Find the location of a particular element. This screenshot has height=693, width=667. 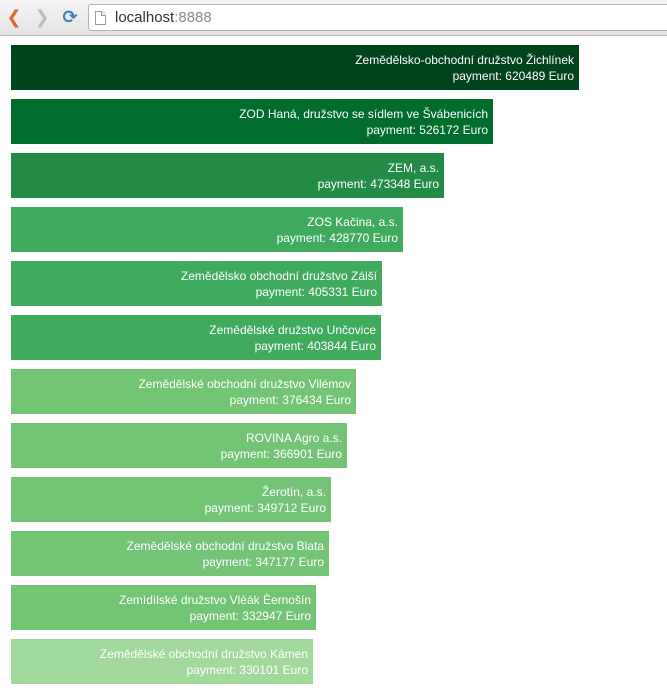

bar: Žerotín, a.s. payment: 349712 Euro is located at coordinates (171, 499).